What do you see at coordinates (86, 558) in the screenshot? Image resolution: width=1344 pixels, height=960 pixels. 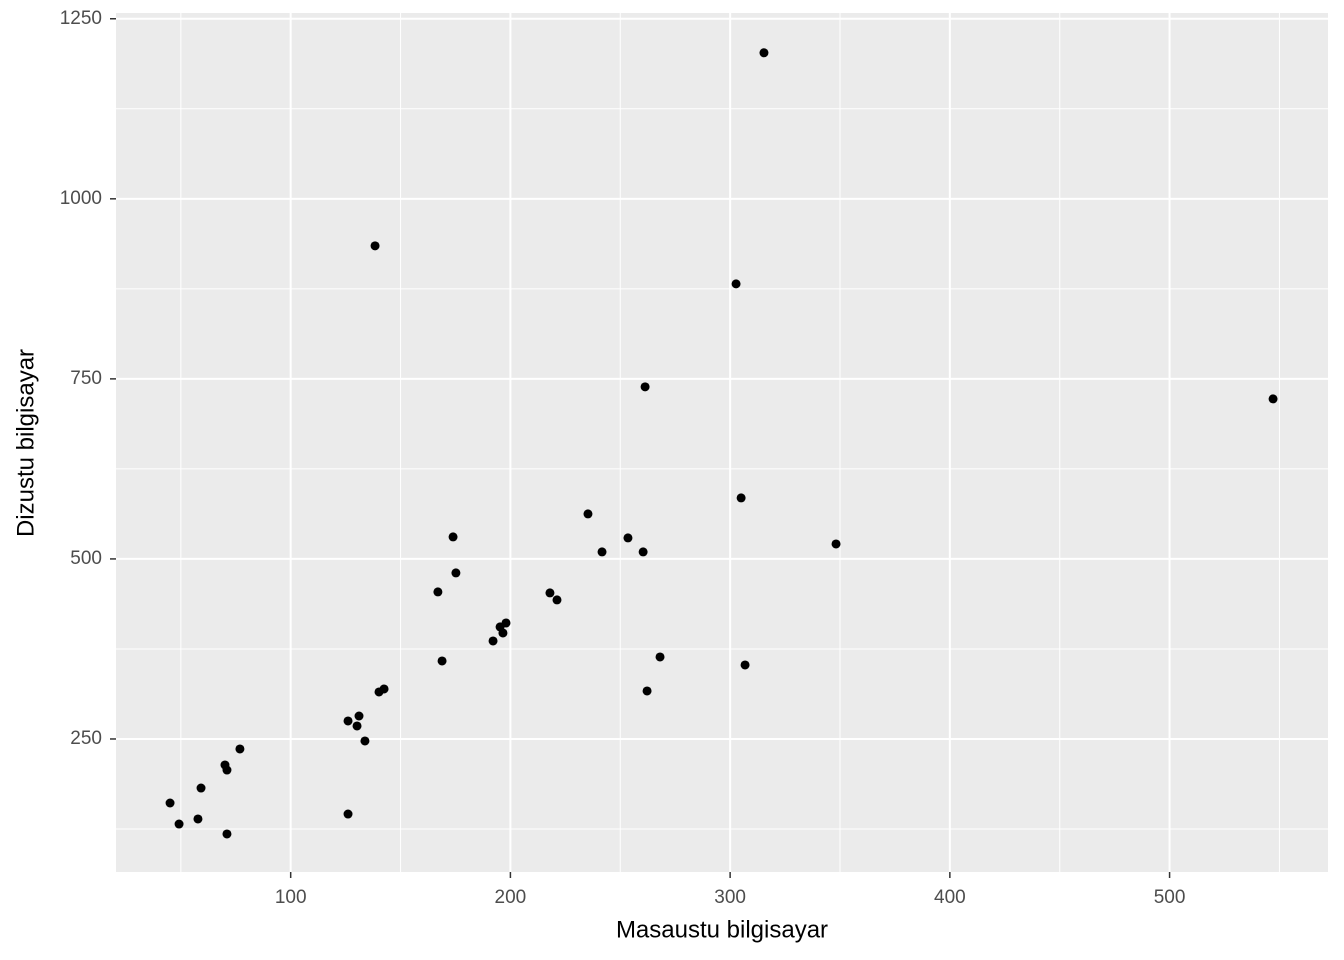 I see `y-tick-label: 500` at bounding box center [86, 558].